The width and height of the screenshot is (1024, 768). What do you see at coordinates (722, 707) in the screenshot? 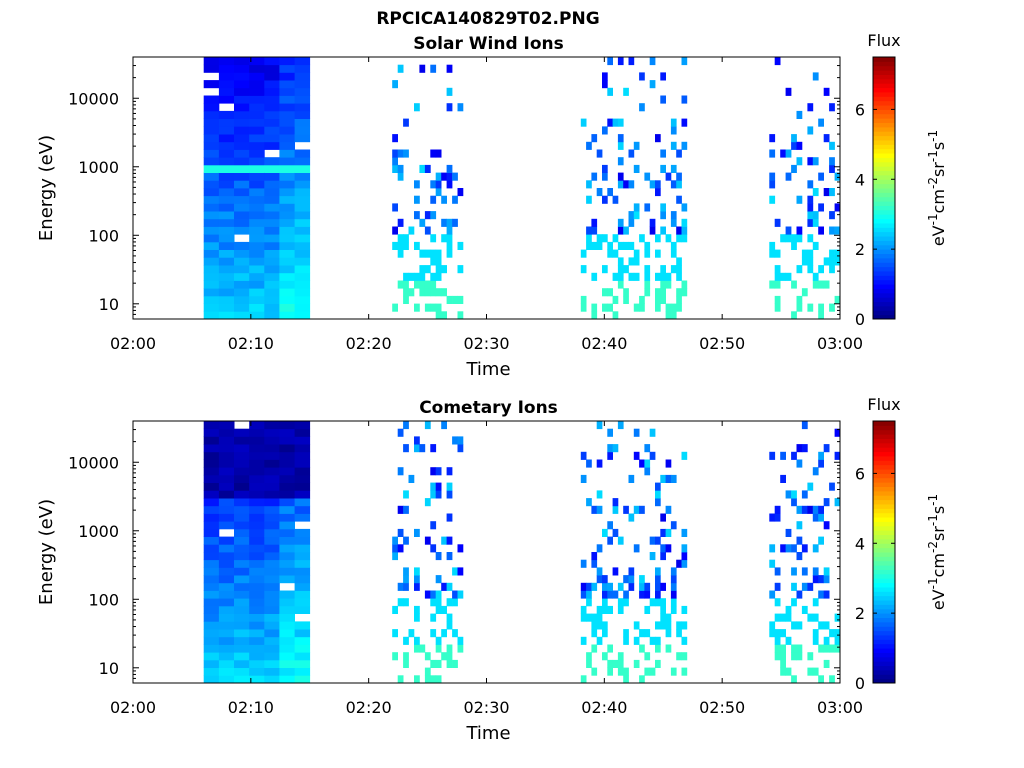
I see `x-tick-label: 02:50` at bounding box center [722, 707].